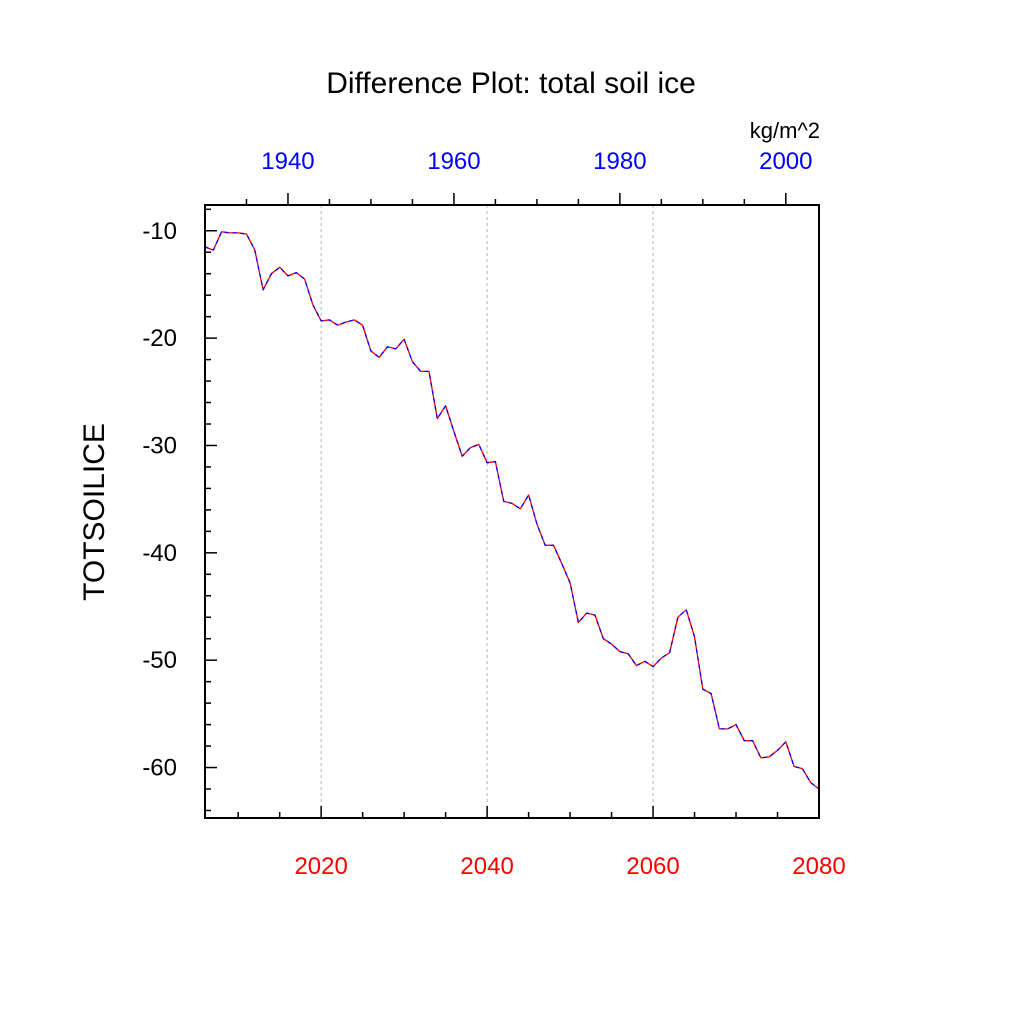  What do you see at coordinates (159, 660) in the screenshot?
I see `y-axis-tick-label: -50` at bounding box center [159, 660].